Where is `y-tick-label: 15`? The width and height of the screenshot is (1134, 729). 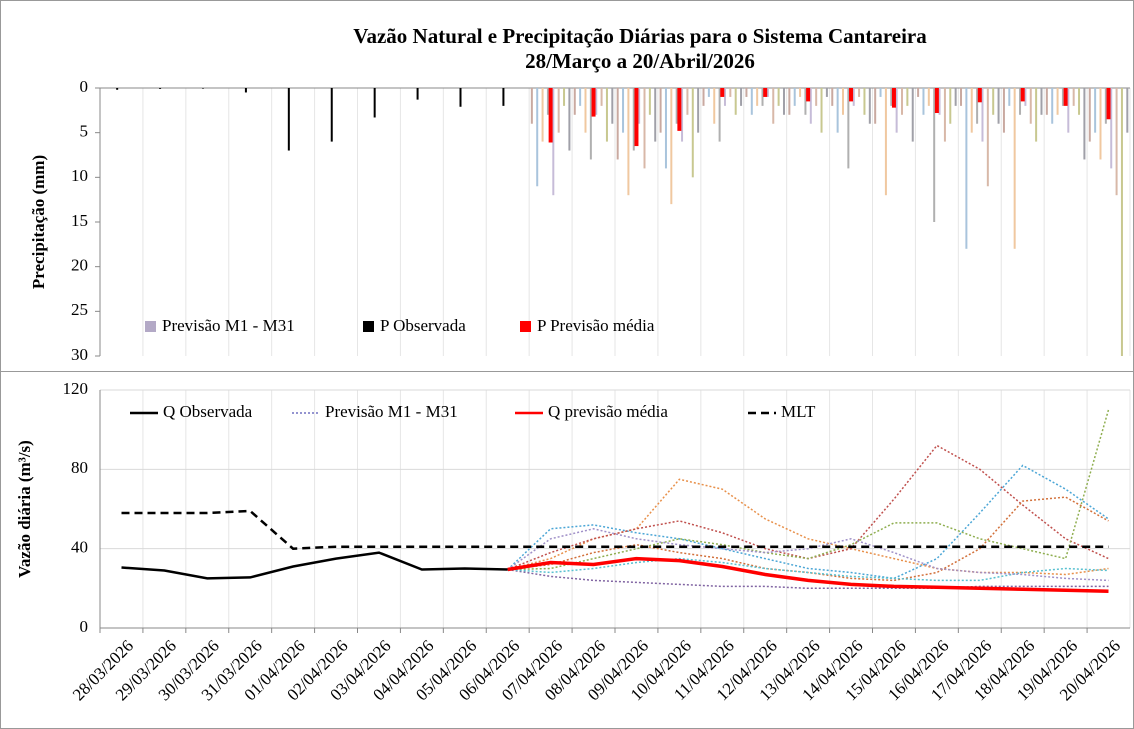 y-tick-label: 15 is located at coordinates (79, 220).